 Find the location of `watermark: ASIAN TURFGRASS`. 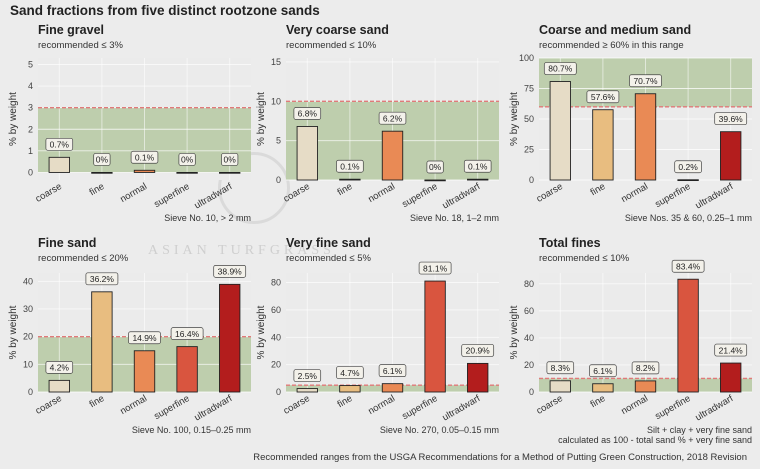

watermark: ASIAN TURFGRASS is located at coordinates (241, 250).